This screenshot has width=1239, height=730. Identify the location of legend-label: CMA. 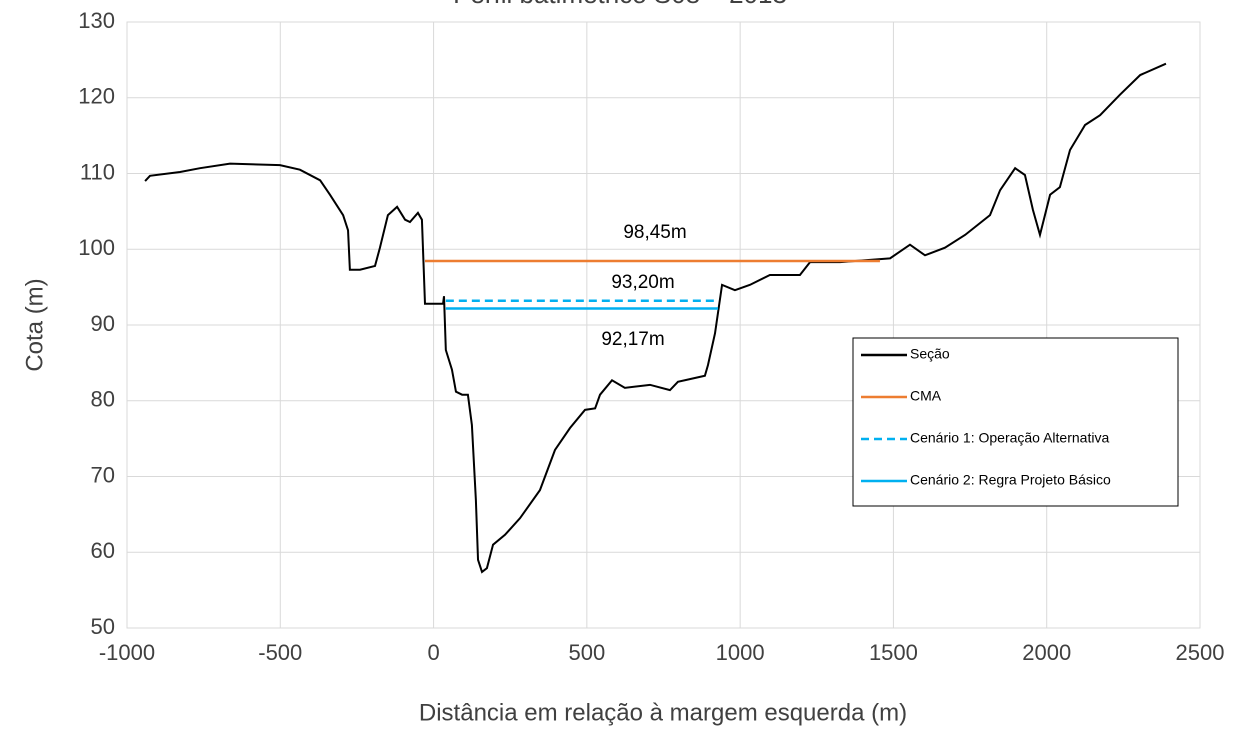
(926, 396).